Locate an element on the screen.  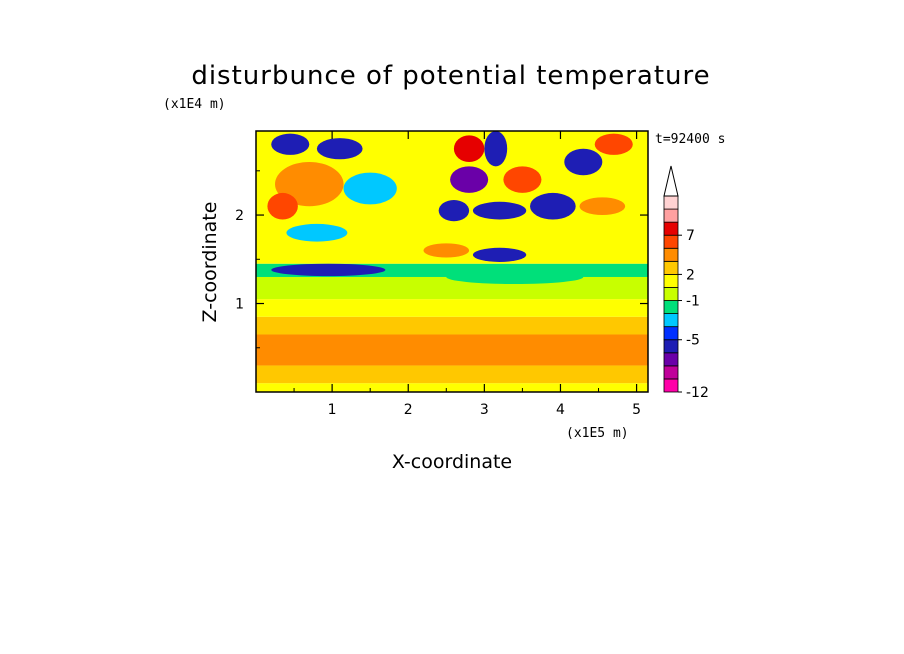
chart-title: disturbunce of potential temperature is located at coordinates (450, 76).